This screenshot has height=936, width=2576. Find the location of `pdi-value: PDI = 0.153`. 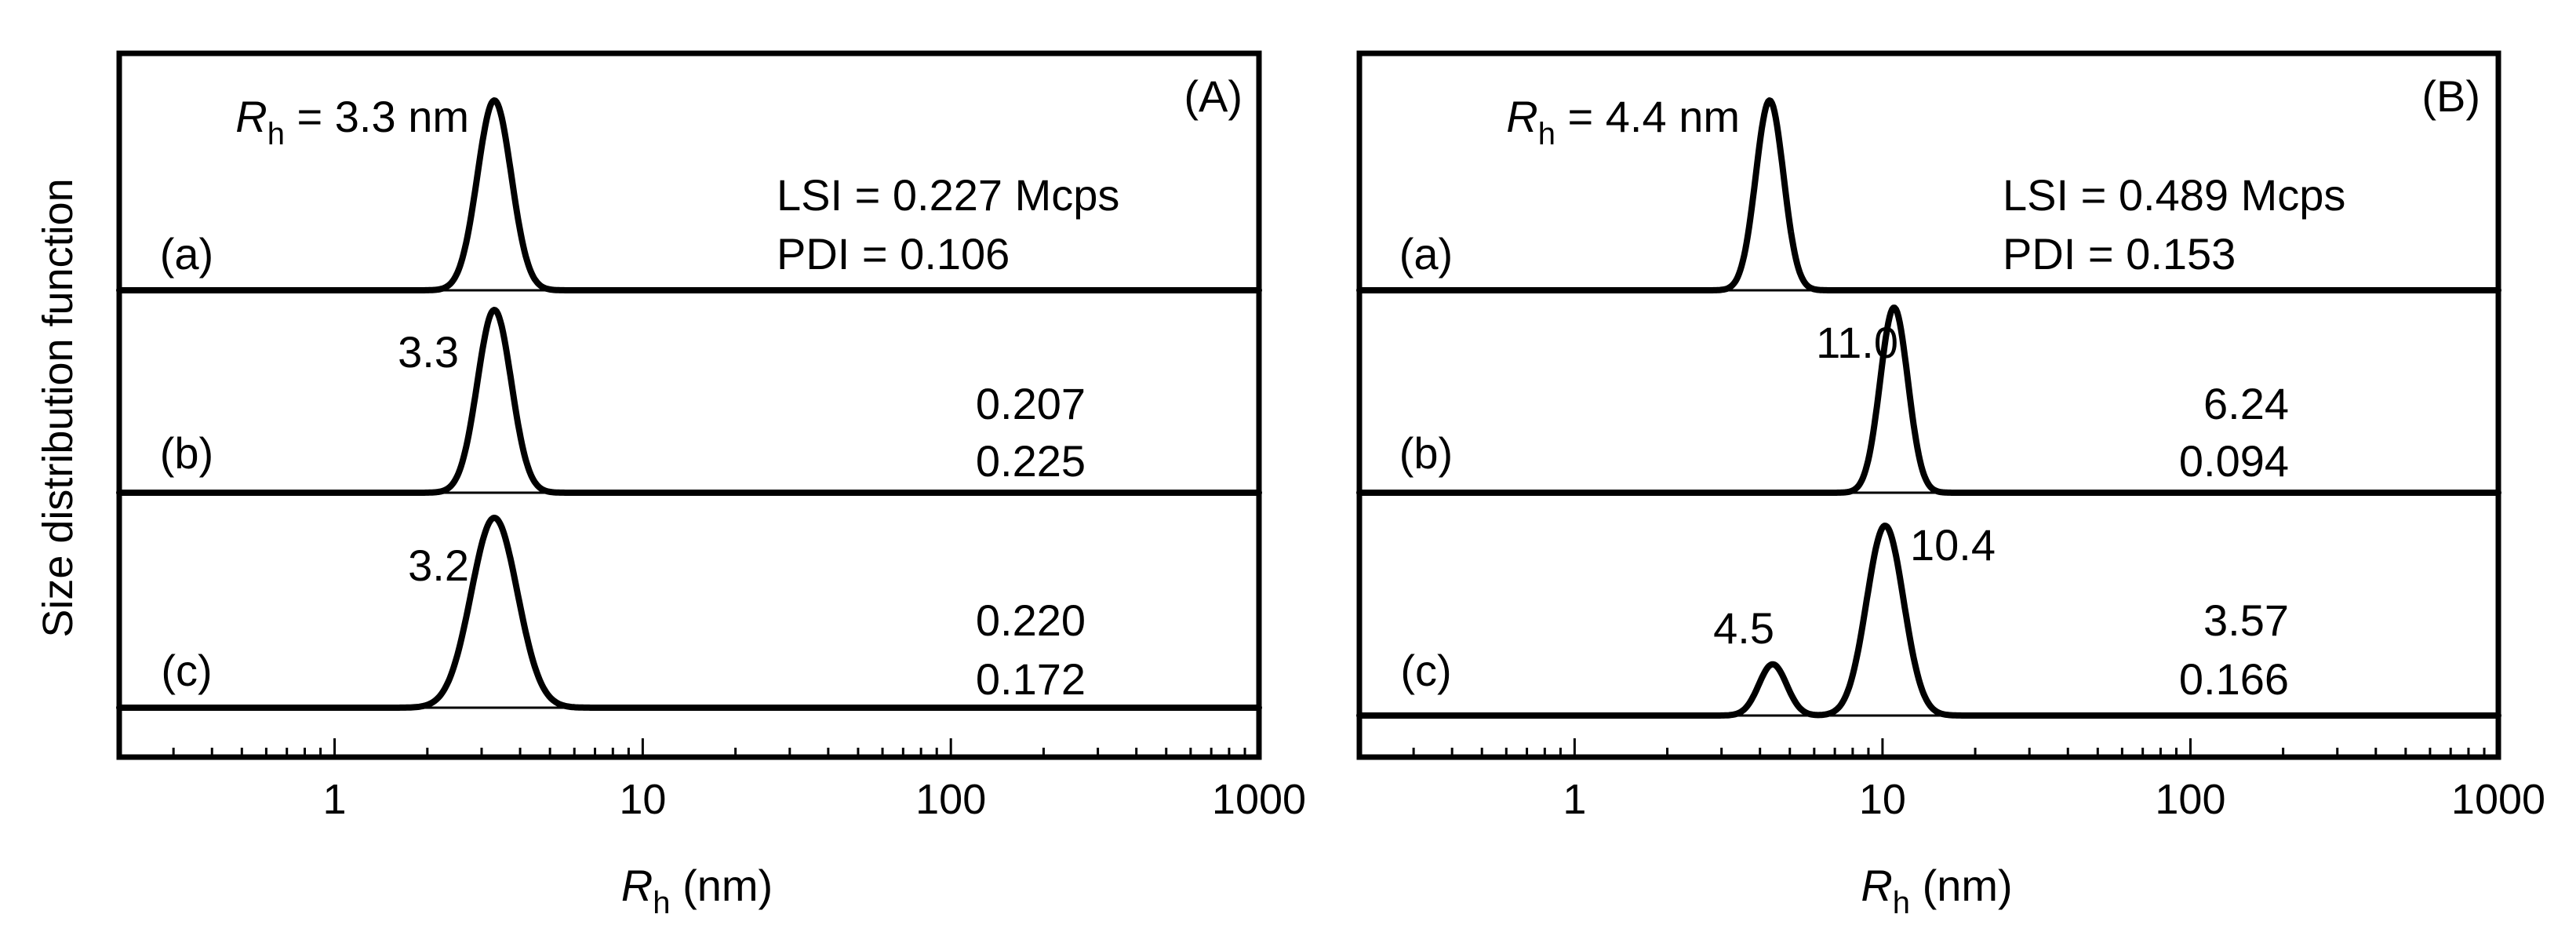

pdi-value: PDI = 0.153 is located at coordinates (2119, 254).